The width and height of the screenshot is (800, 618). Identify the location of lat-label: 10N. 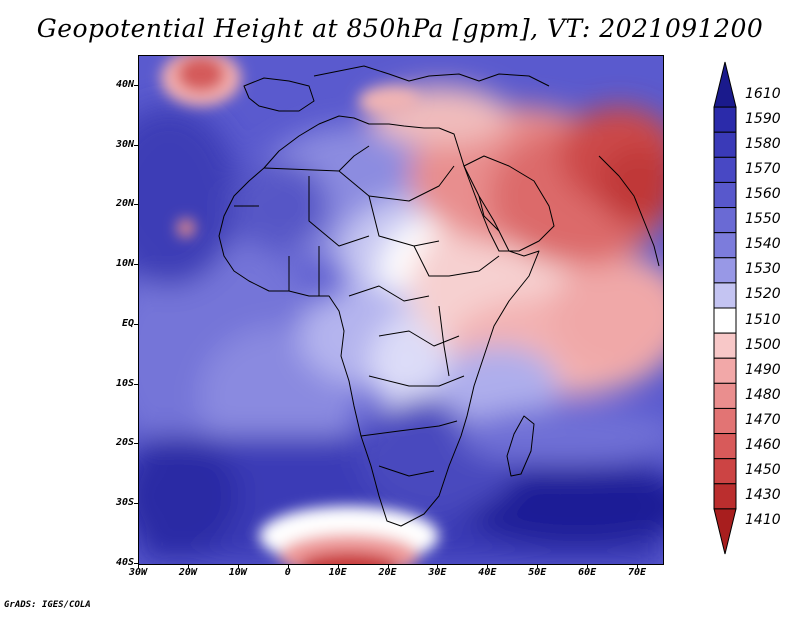
(124, 264).